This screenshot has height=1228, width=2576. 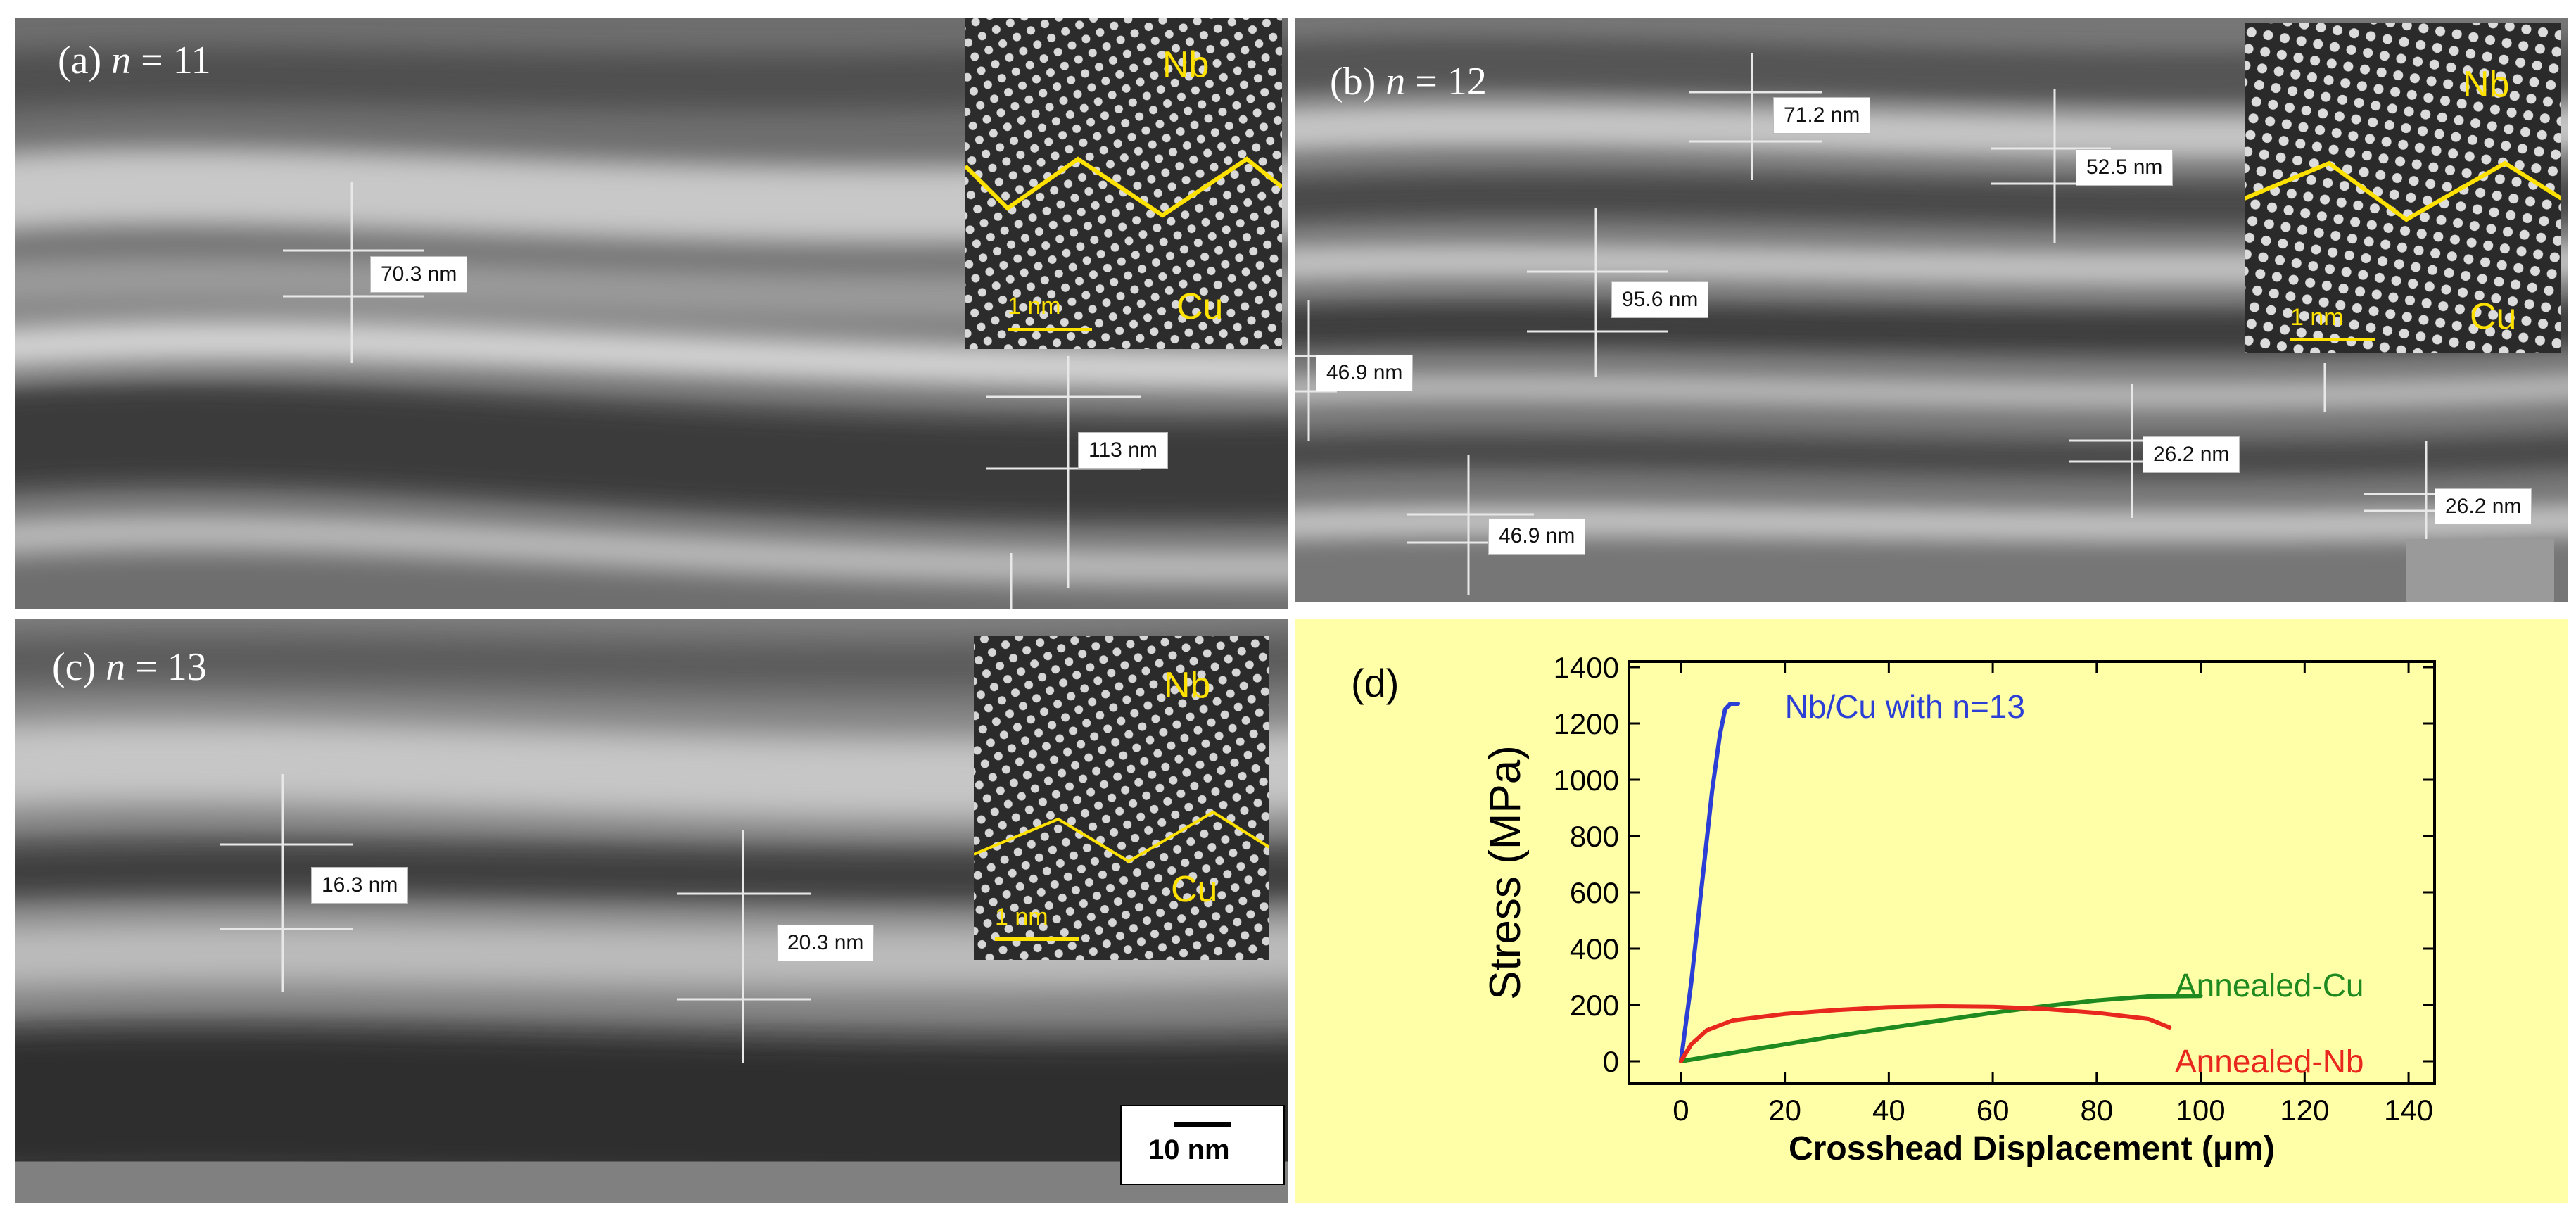 I want to click on chart-series, so click(x=1940, y=882).